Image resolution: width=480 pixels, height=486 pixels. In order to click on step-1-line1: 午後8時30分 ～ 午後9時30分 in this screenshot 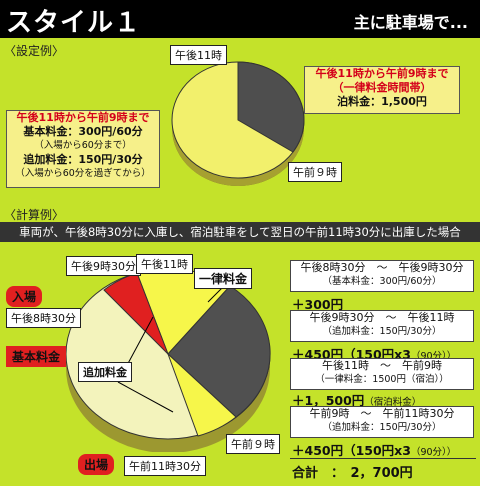, I will do `click(382, 267)`.